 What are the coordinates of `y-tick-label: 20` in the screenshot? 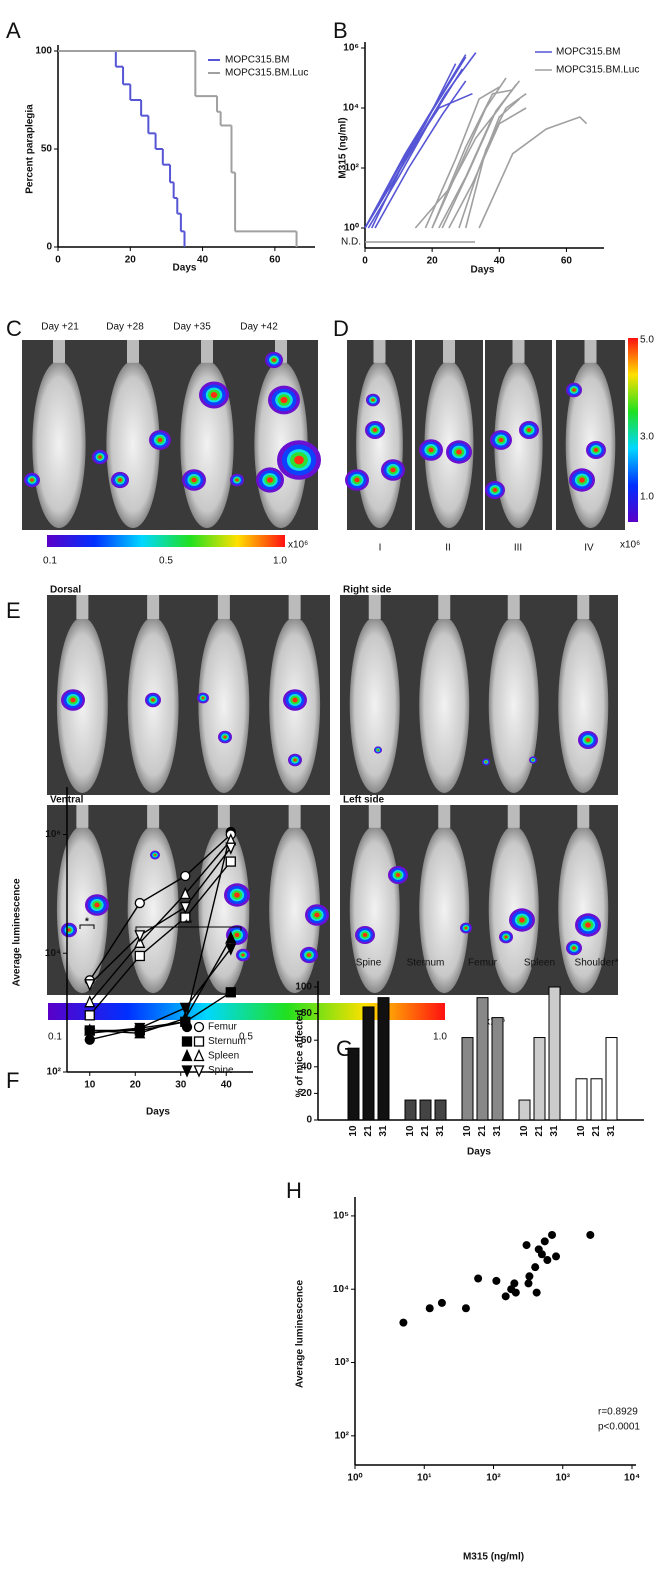 It's located at (307, 1093).